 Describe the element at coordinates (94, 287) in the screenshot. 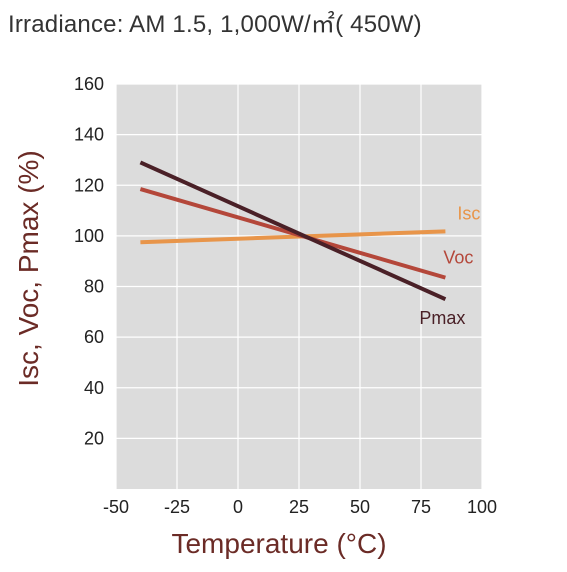

I see `y-tick-label: 80` at that location.